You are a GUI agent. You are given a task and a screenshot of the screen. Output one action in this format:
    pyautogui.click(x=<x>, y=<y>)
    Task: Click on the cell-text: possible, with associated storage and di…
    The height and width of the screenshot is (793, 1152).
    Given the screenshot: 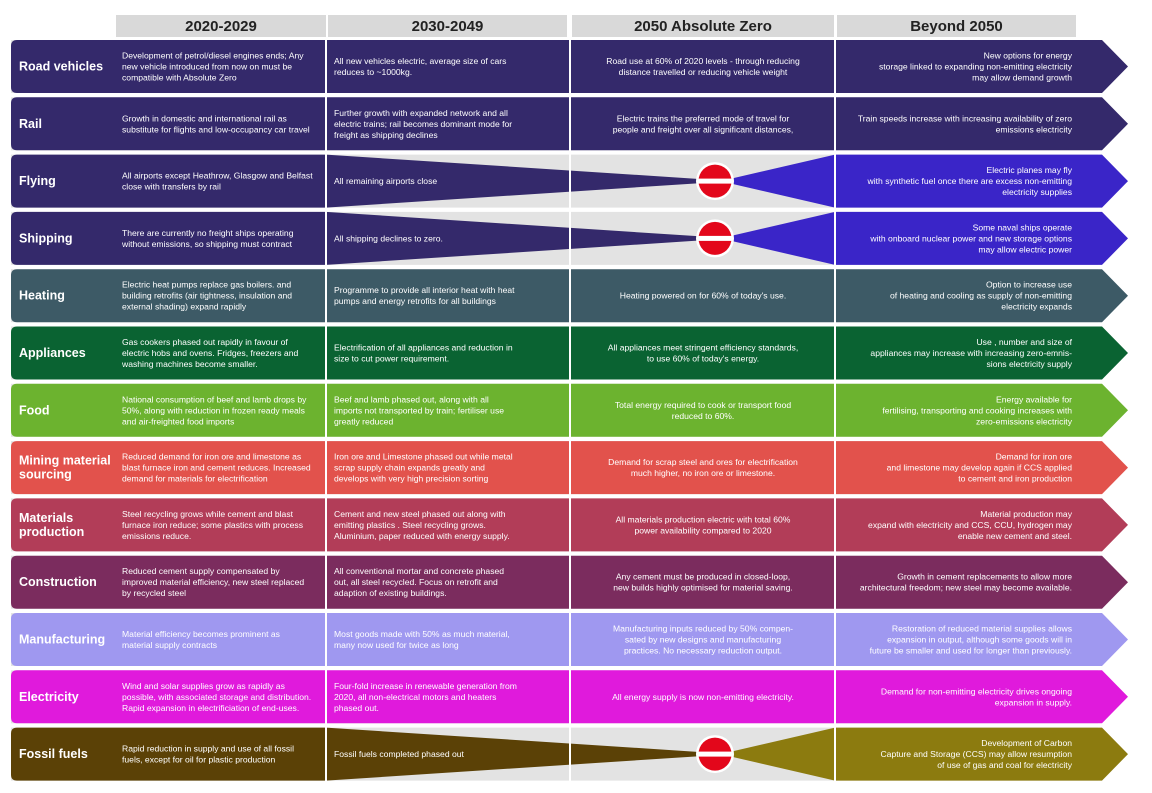 What is the action you would take?
    pyautogui.click(x=216, y=697)
    